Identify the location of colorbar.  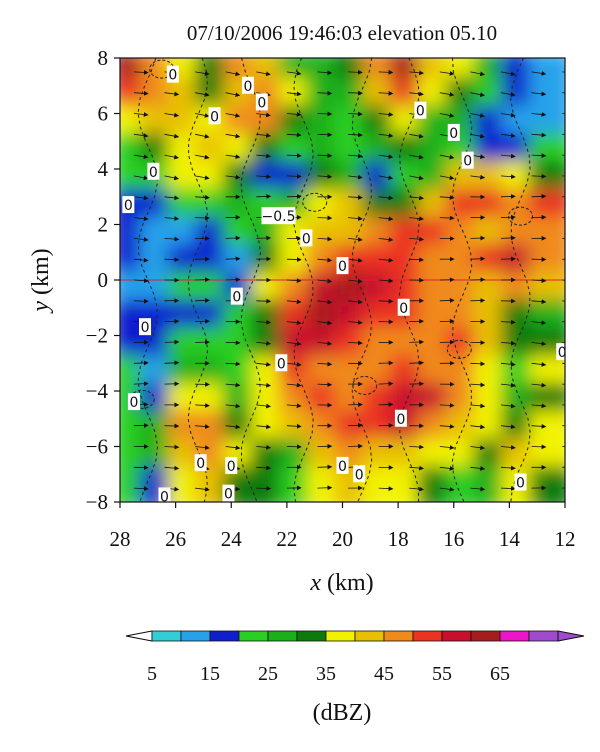
(355, 636).